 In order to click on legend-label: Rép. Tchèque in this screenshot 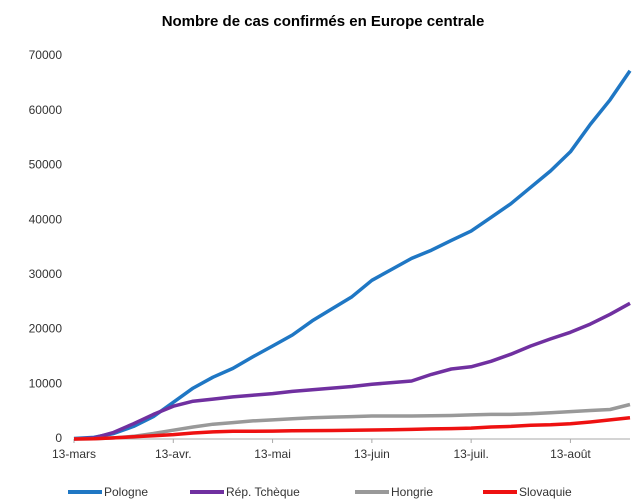, I will do `click(263, 492)`.